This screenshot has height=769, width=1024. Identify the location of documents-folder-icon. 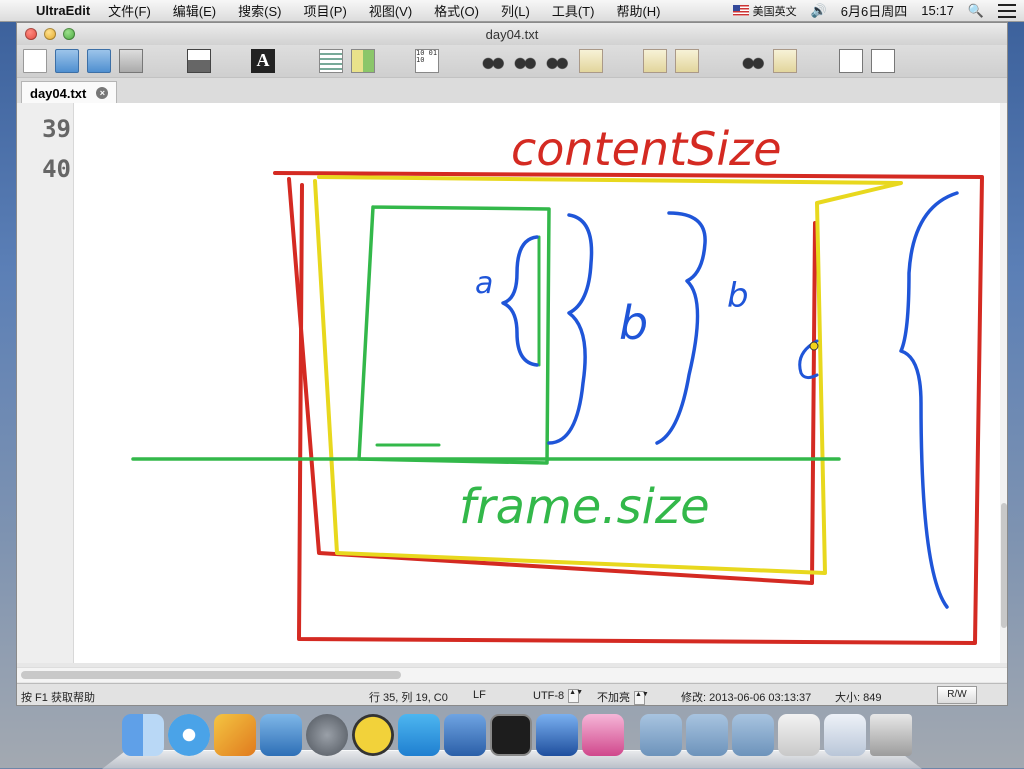
(707, 735).